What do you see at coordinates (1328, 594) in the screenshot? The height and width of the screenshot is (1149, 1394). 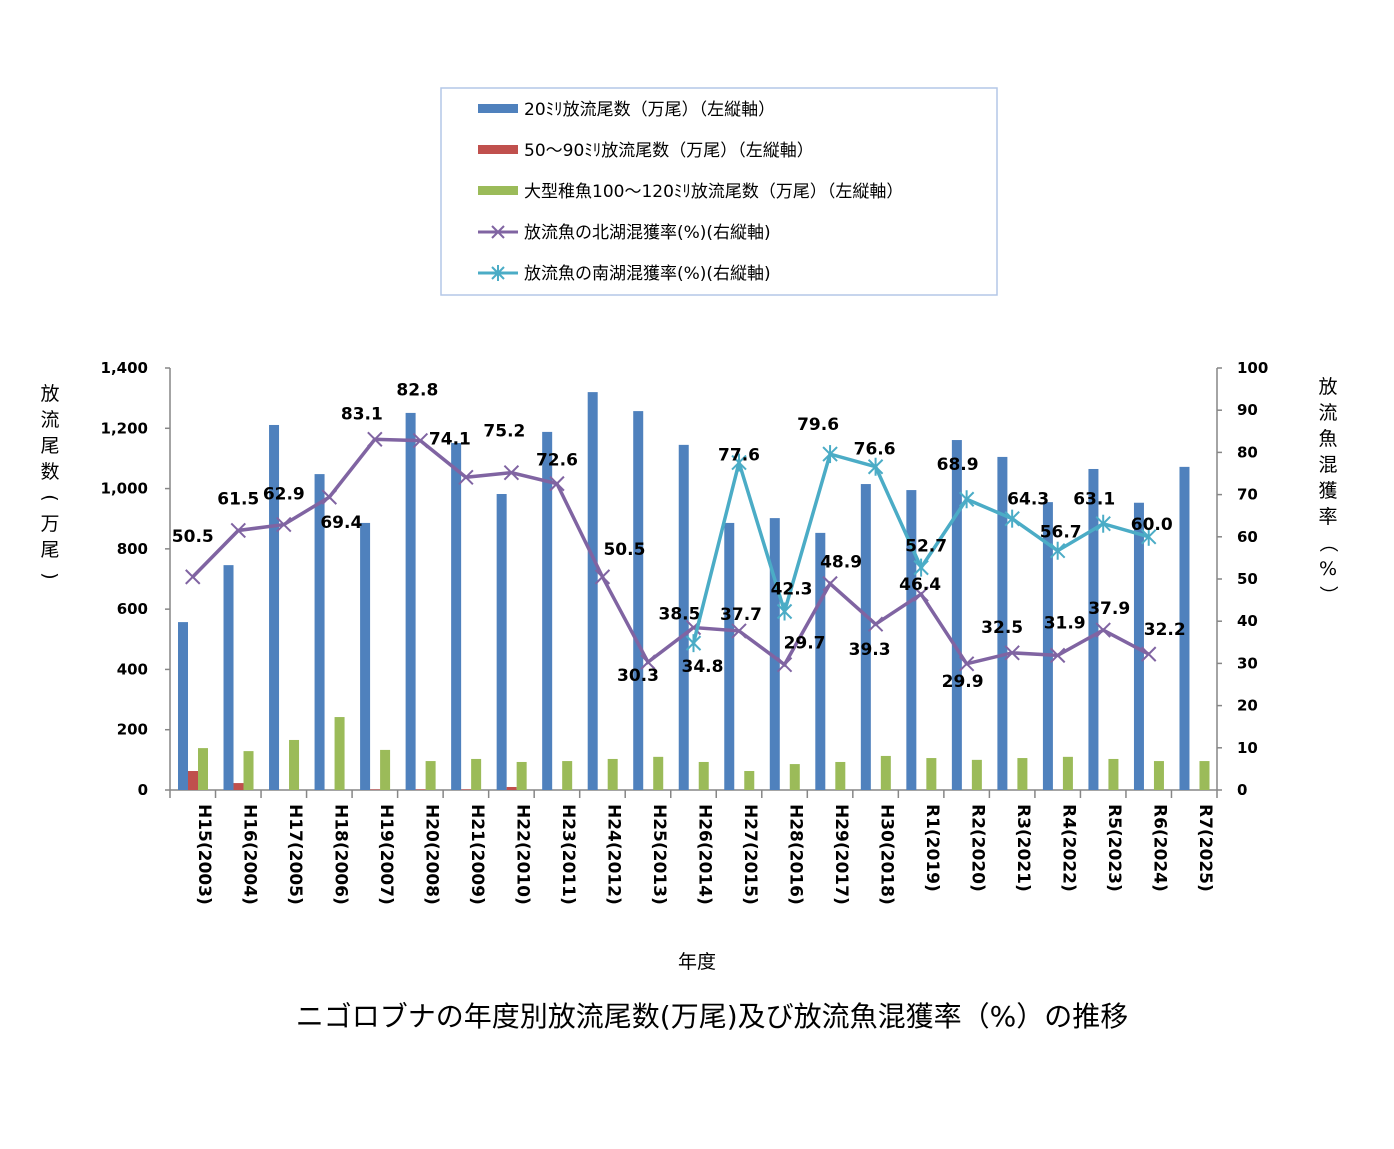 I see `axis-label-char: ）` at bounding box center [1328, 594].